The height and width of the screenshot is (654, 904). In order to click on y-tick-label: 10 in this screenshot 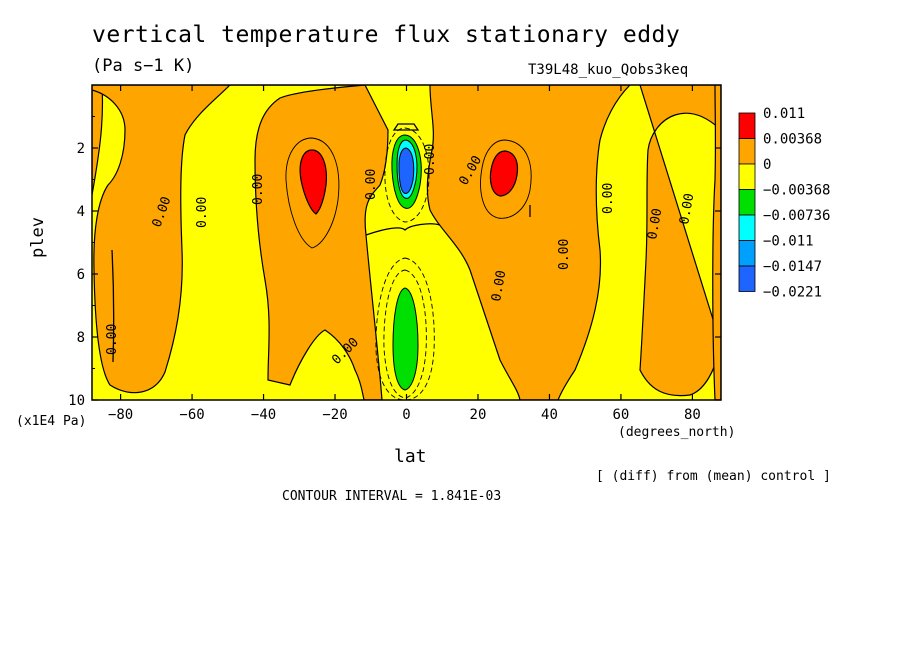, I will do `click(76, 401)`.